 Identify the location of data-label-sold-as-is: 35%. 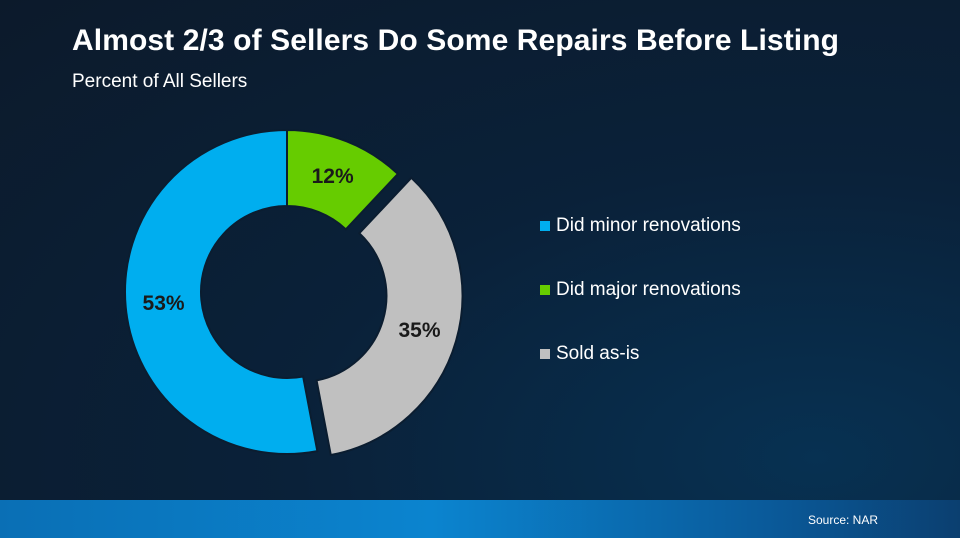
(420, 330).